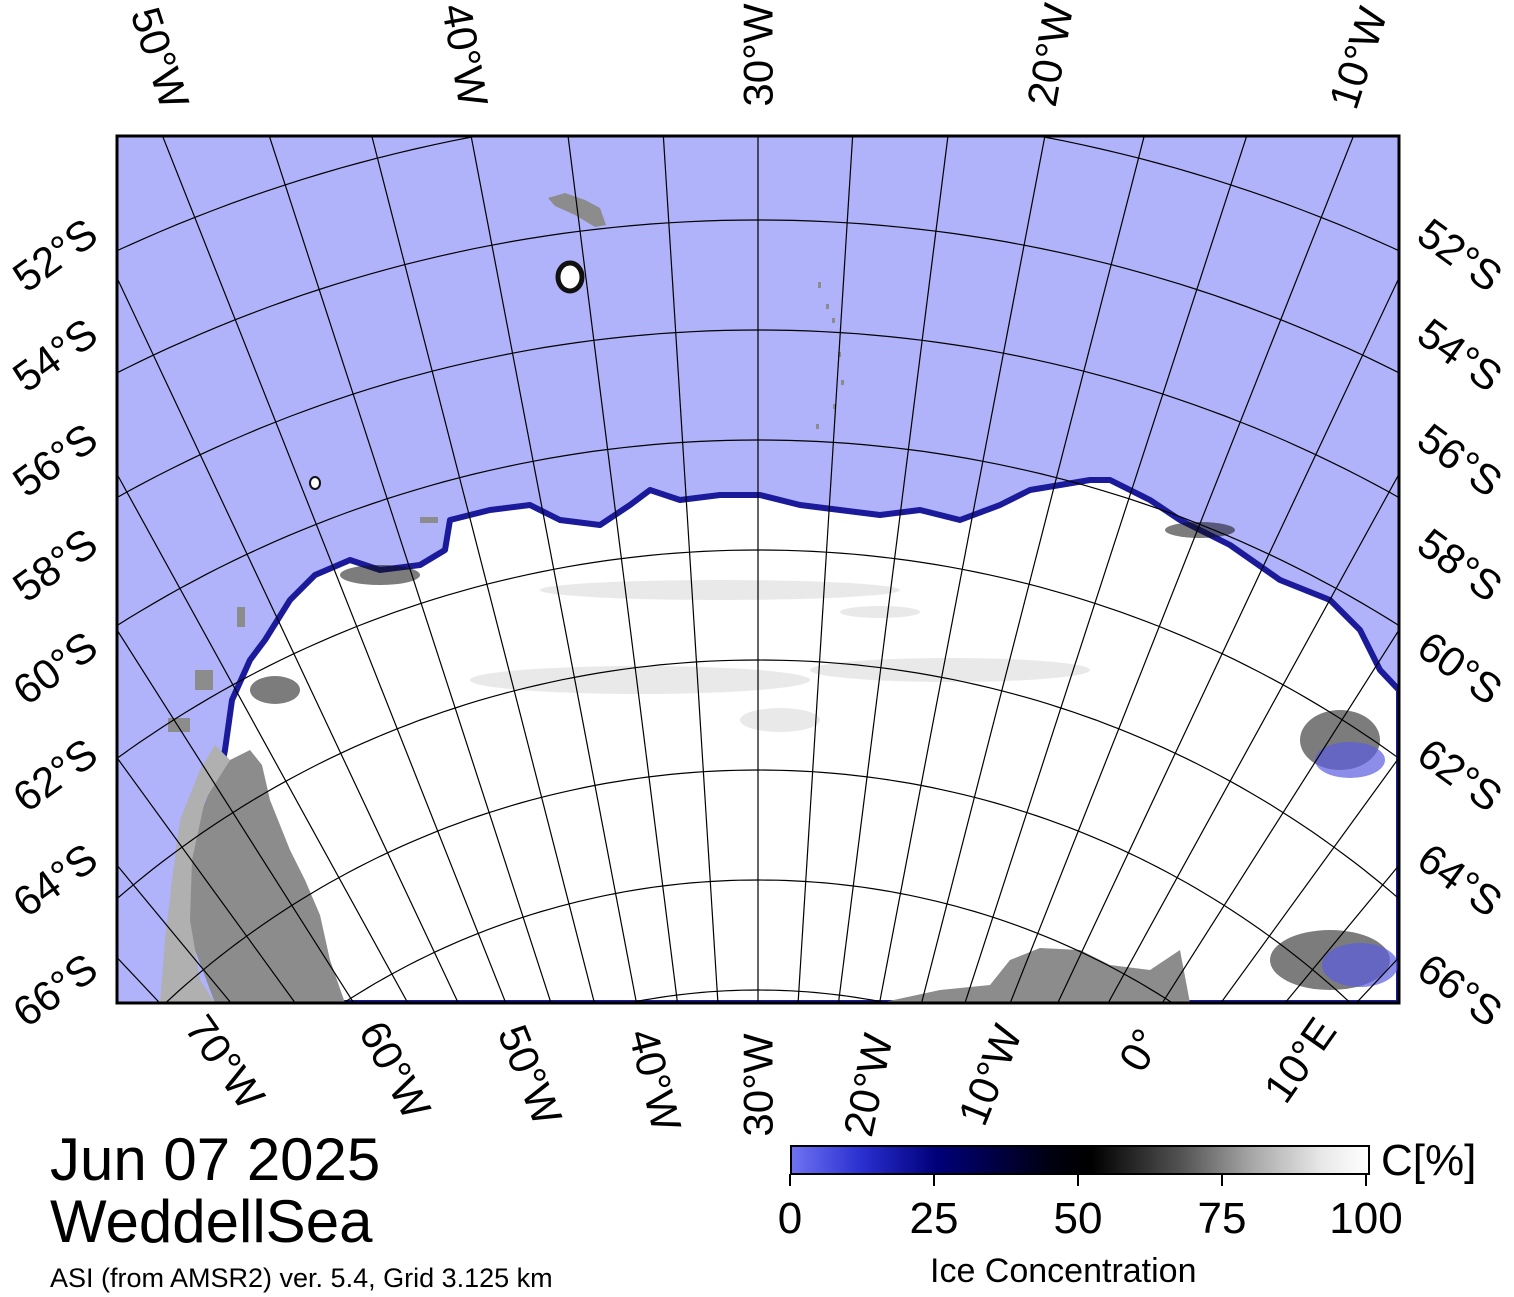 The width and height of the screenshot is (1514, 1297). I want to click on left-latitude-label: 52°S, so click(55, 255).